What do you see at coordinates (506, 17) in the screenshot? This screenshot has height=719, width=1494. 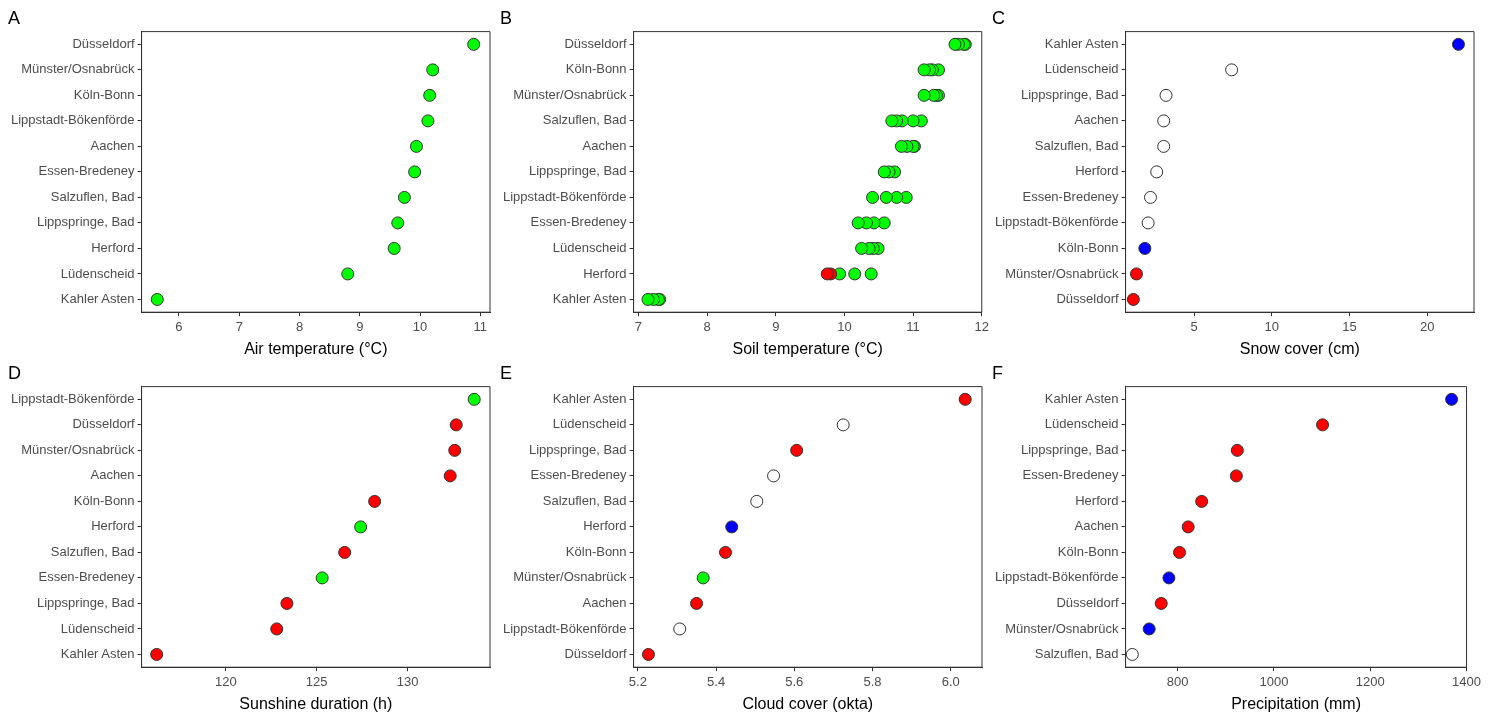 I see `chart-title: B` at bounding box center [506, 17].